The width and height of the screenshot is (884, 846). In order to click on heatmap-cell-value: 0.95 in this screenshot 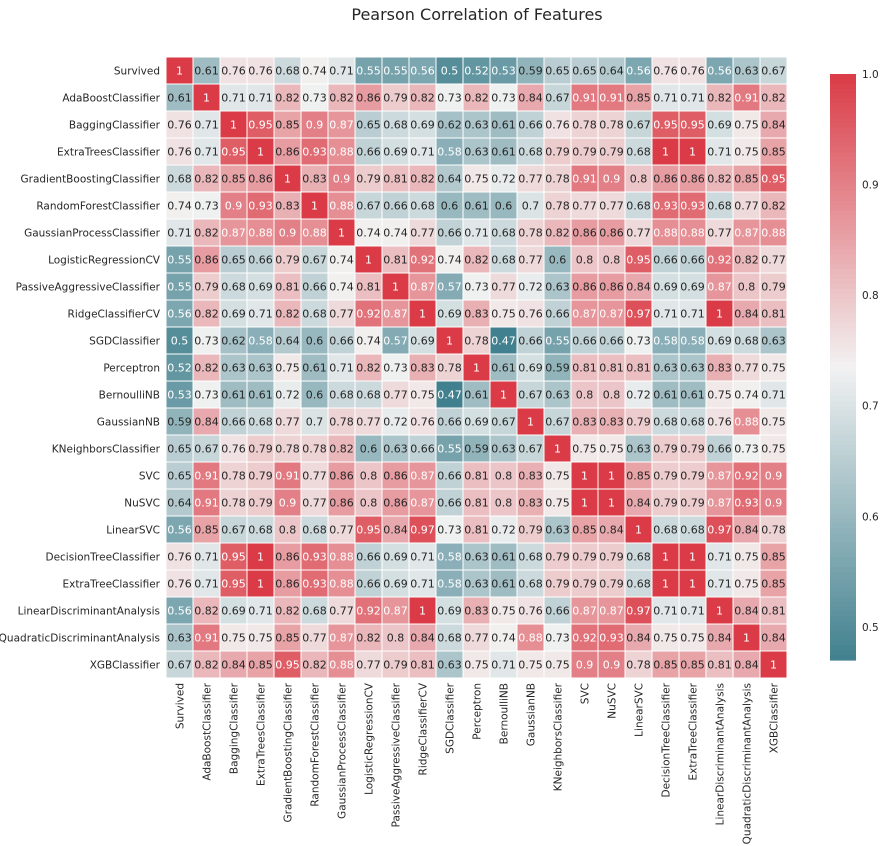, I will do `click(638, 260)`.